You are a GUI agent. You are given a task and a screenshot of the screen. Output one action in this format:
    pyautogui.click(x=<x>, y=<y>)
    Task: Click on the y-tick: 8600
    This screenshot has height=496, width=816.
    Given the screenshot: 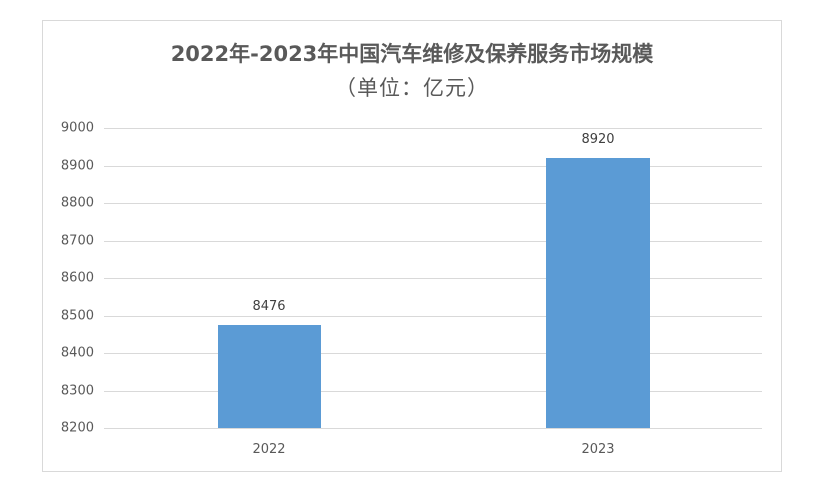 What is the action you would take?
    pyautogui.click(x=77, y=278)
    